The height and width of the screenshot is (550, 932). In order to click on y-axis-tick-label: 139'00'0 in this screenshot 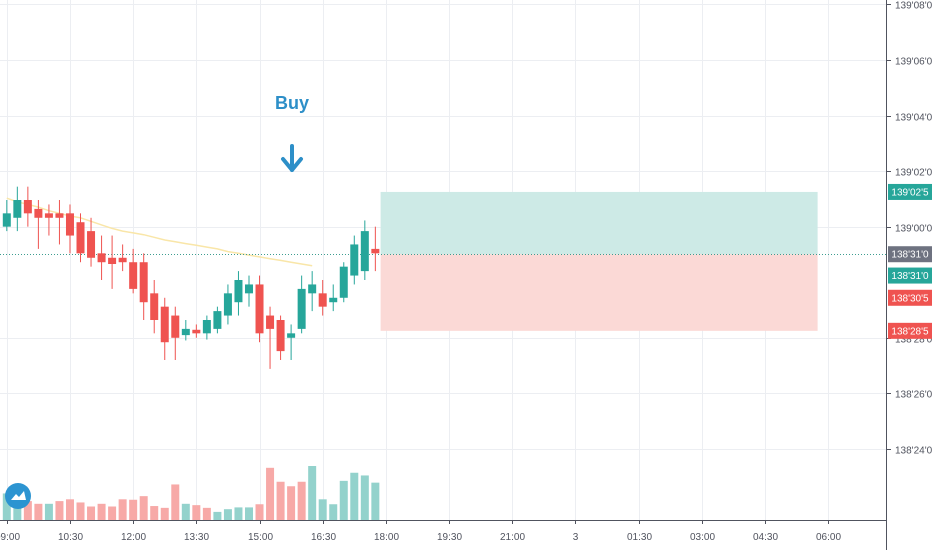, I will do `click(913, 229)`.